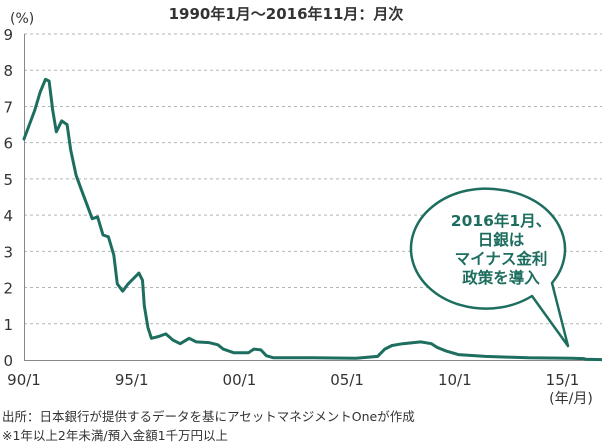 The height and width of the screenshot is (444, 602). What do you see at coordinates (455, 380) in the screenshot?
I see `x-tick-label: 10/1` at bounding box center [455, 380].